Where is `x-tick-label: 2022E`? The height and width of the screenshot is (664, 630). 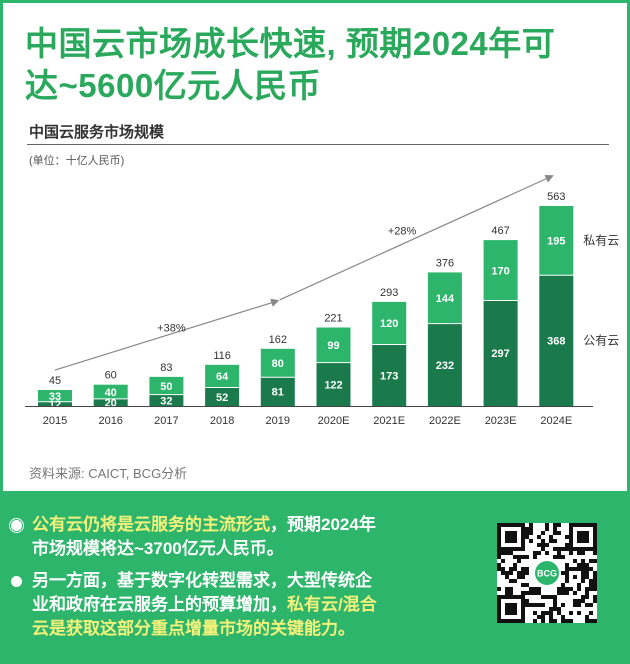 x-tick-label: 2022E is located at coordinates (445, 421).